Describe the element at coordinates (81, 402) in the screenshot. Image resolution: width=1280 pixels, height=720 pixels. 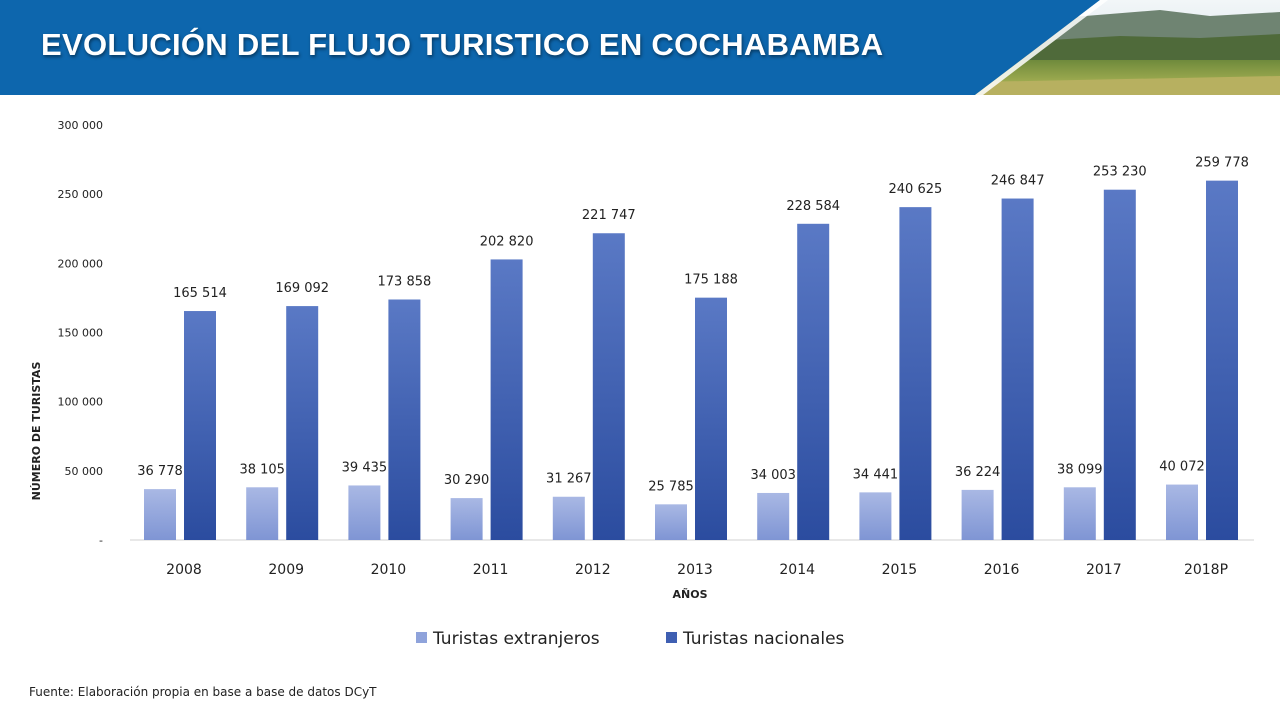
I see `y-tick-label: 100 000` at that location.